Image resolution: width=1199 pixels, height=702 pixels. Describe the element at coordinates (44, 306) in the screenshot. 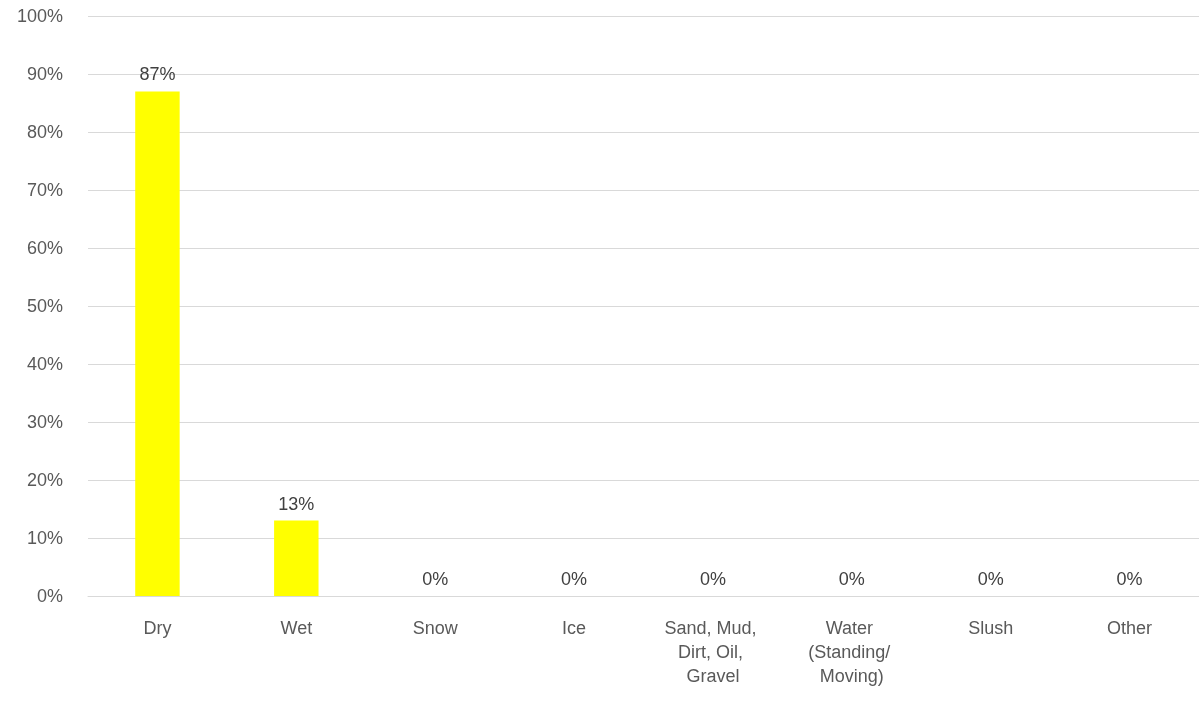

I see `y-tick-label: 50%` at that location.